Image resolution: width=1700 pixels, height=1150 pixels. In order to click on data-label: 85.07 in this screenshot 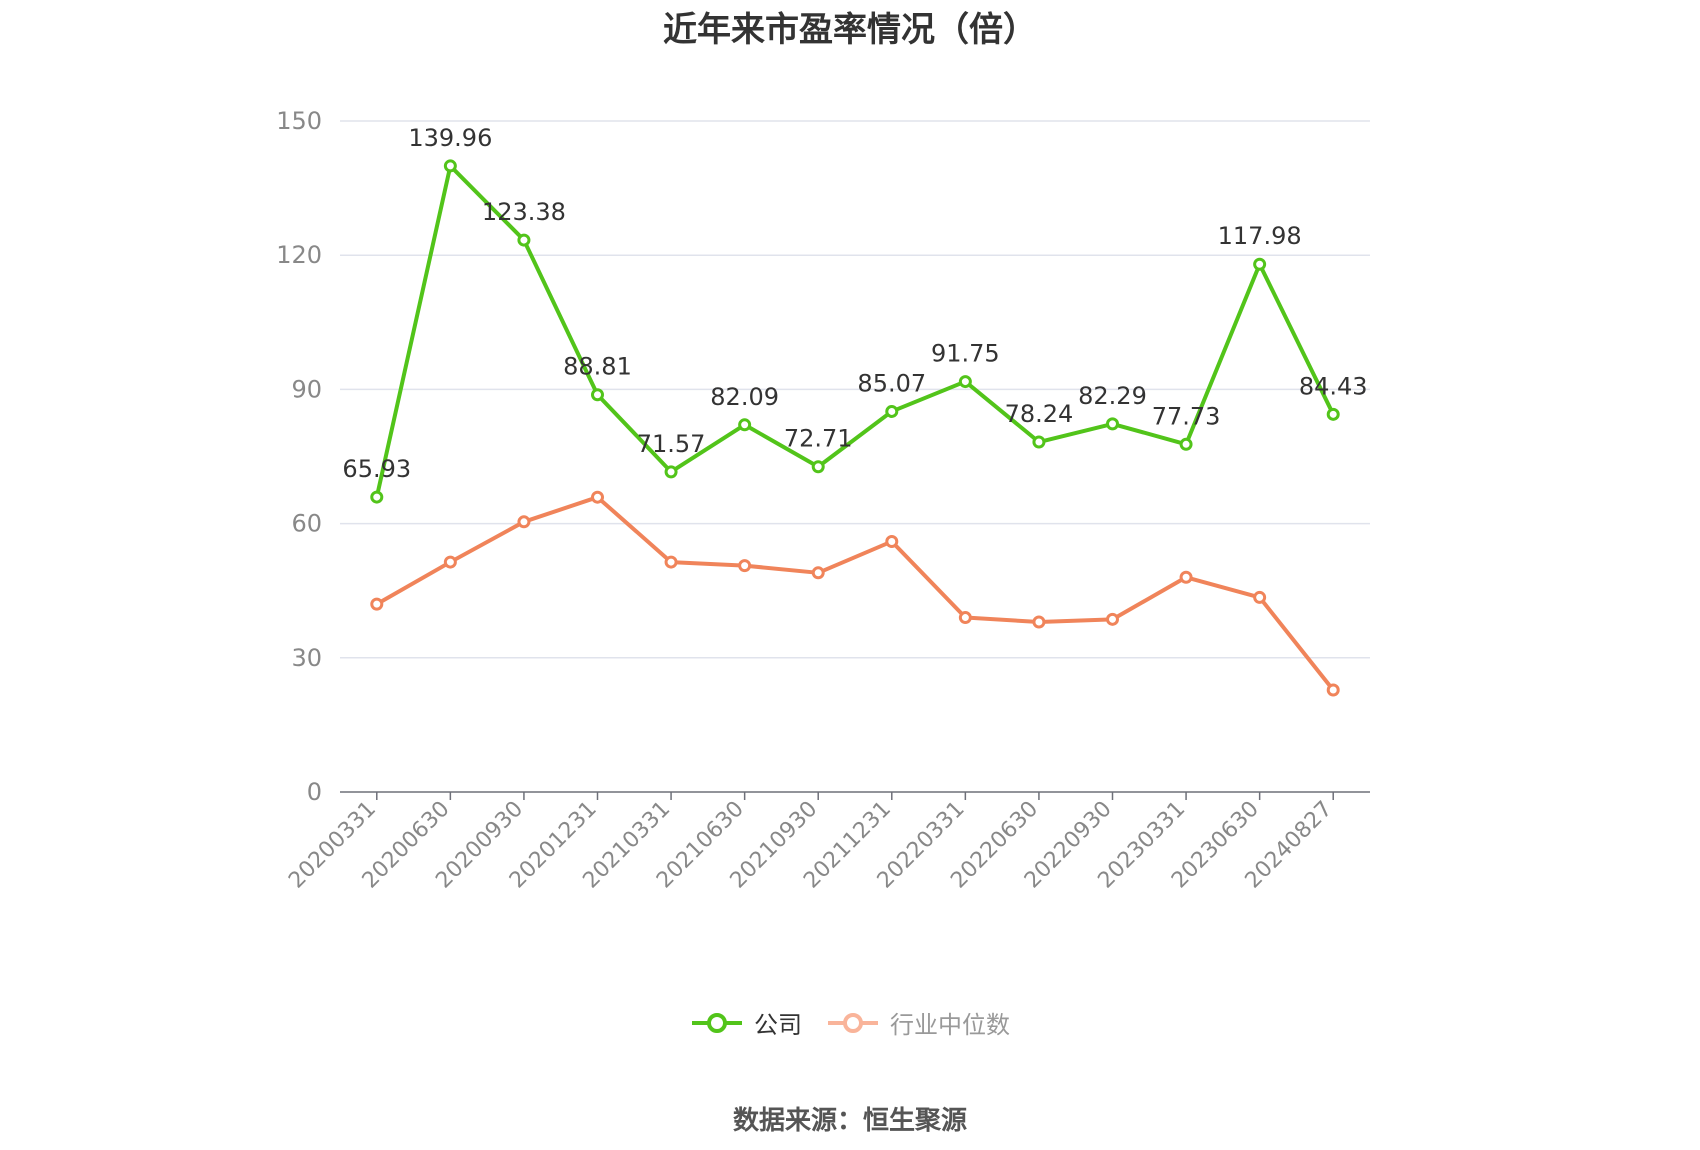, I will do `click(891, 383)`.